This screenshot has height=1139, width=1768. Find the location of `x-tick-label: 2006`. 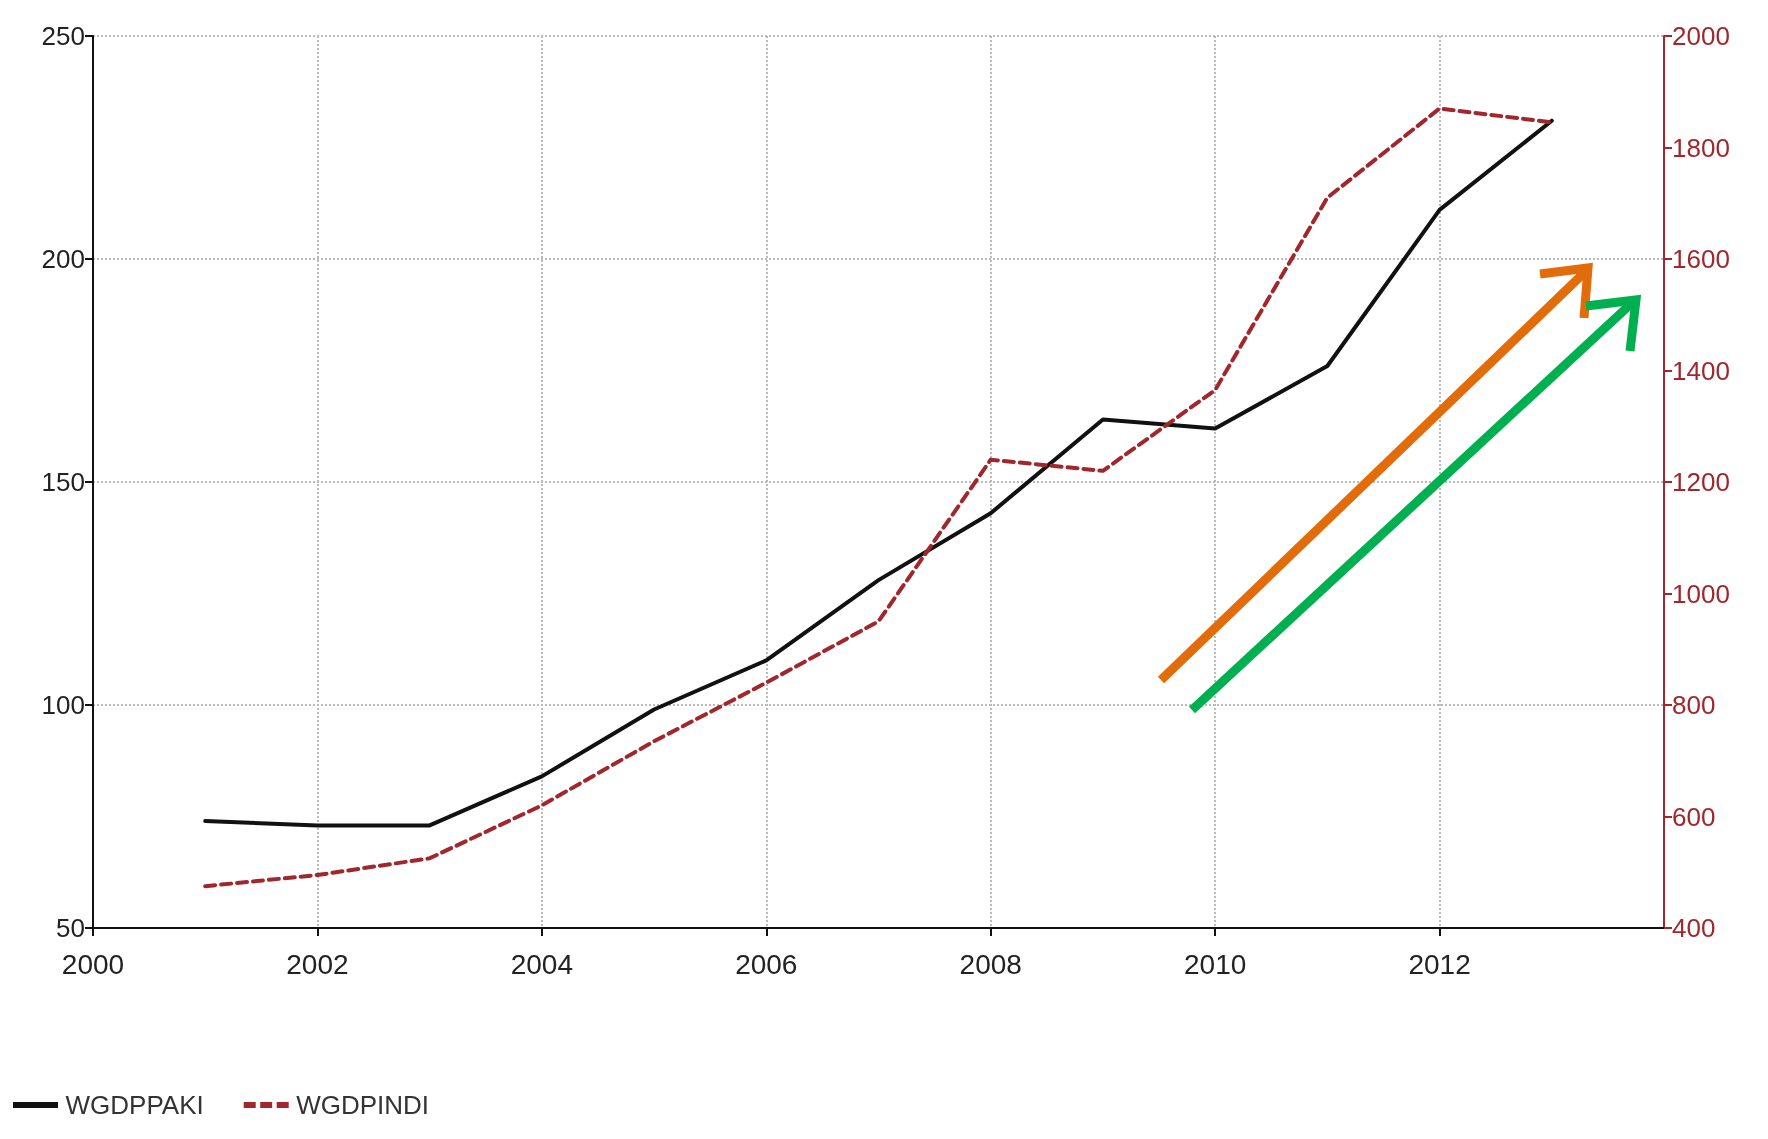

x-tick-label: 2006 is located at coordinates (766, 964).